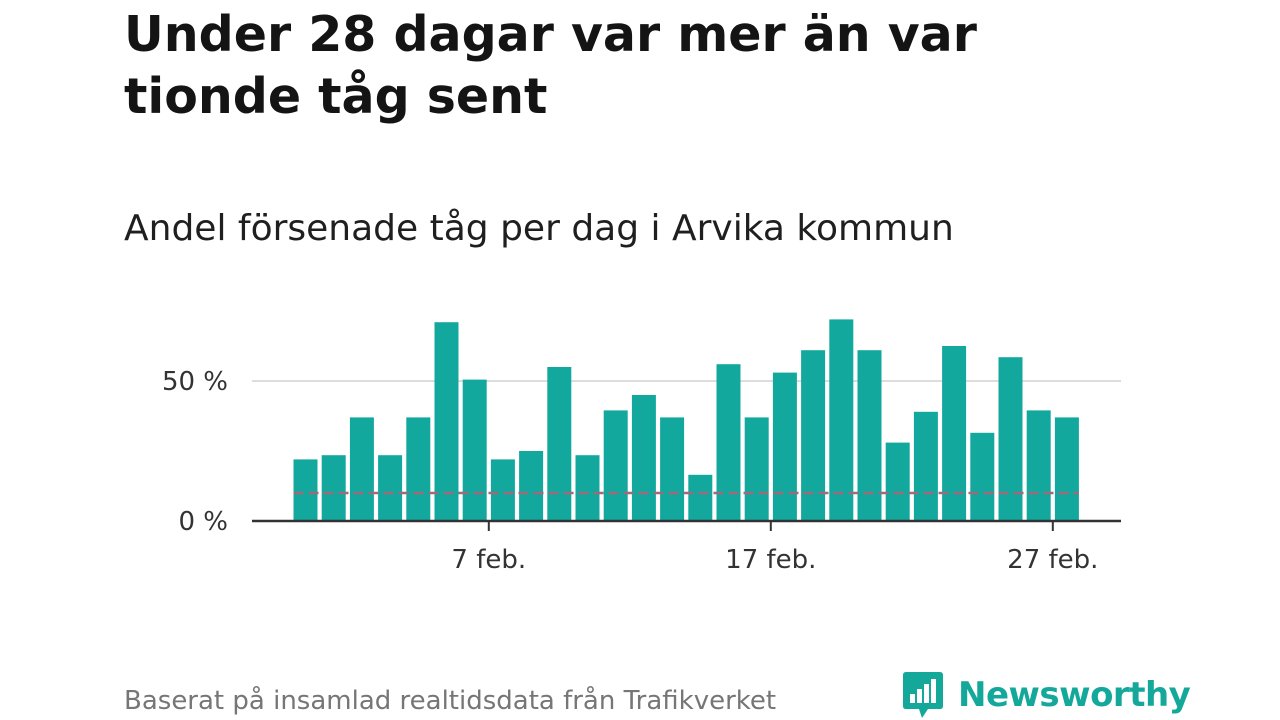 The width and height of the screenshot is (1280, 720). What do you see at coordinates (488, 560) in the screenshot?
I see `x-tick-label: 7 feb.` at bounding box center [488, 560].